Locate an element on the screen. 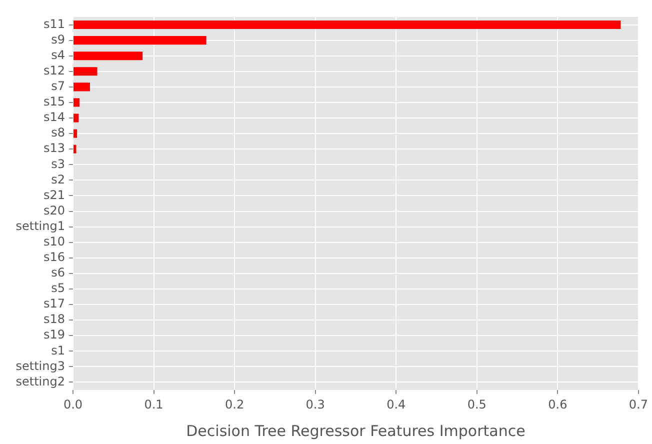 This screenshot has height=444, width=652. x-tick-label: 0.2 is located at coordinates (234, 404).